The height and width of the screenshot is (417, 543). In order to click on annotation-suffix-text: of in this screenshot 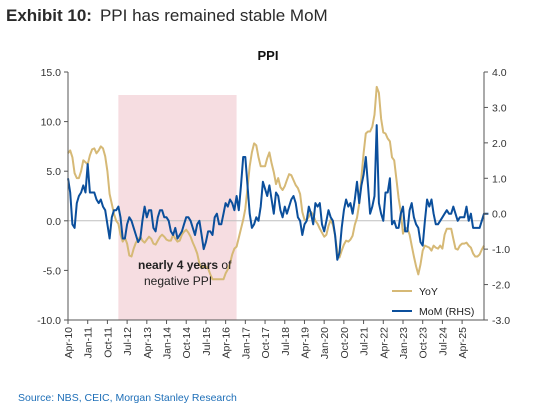, I will do `click(225, 265)`.